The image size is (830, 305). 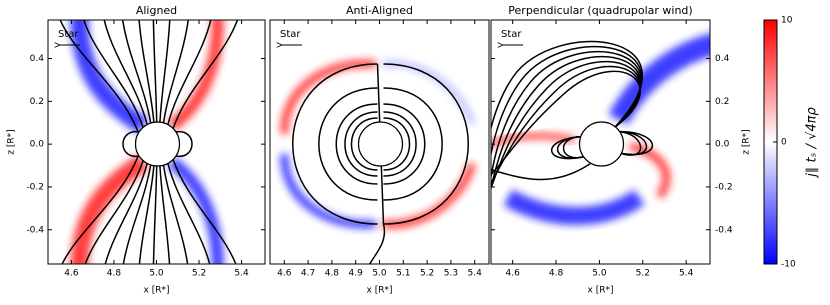 What do you see at coordinates (451, 274) in the screenshot?
I see `x-tick-label: 5.3` at bounding box center [451, 274].